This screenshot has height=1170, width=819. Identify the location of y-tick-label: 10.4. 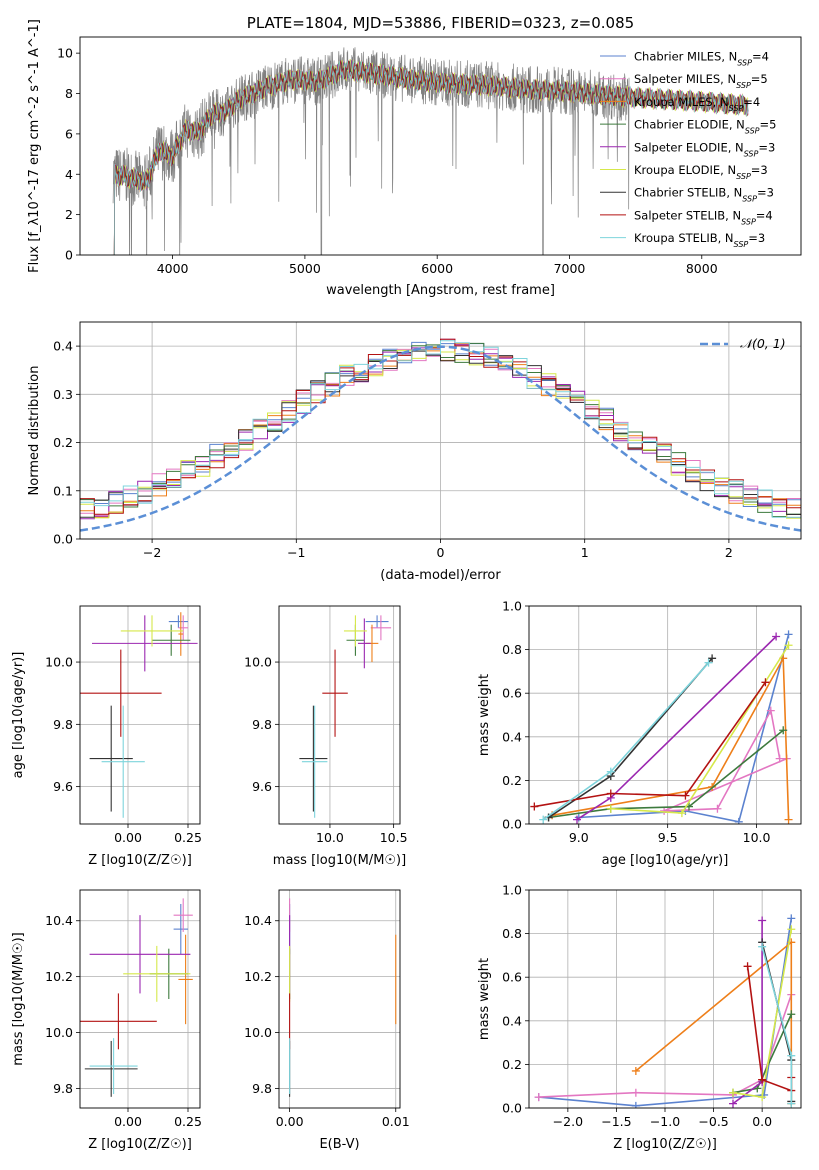
(59, 920).